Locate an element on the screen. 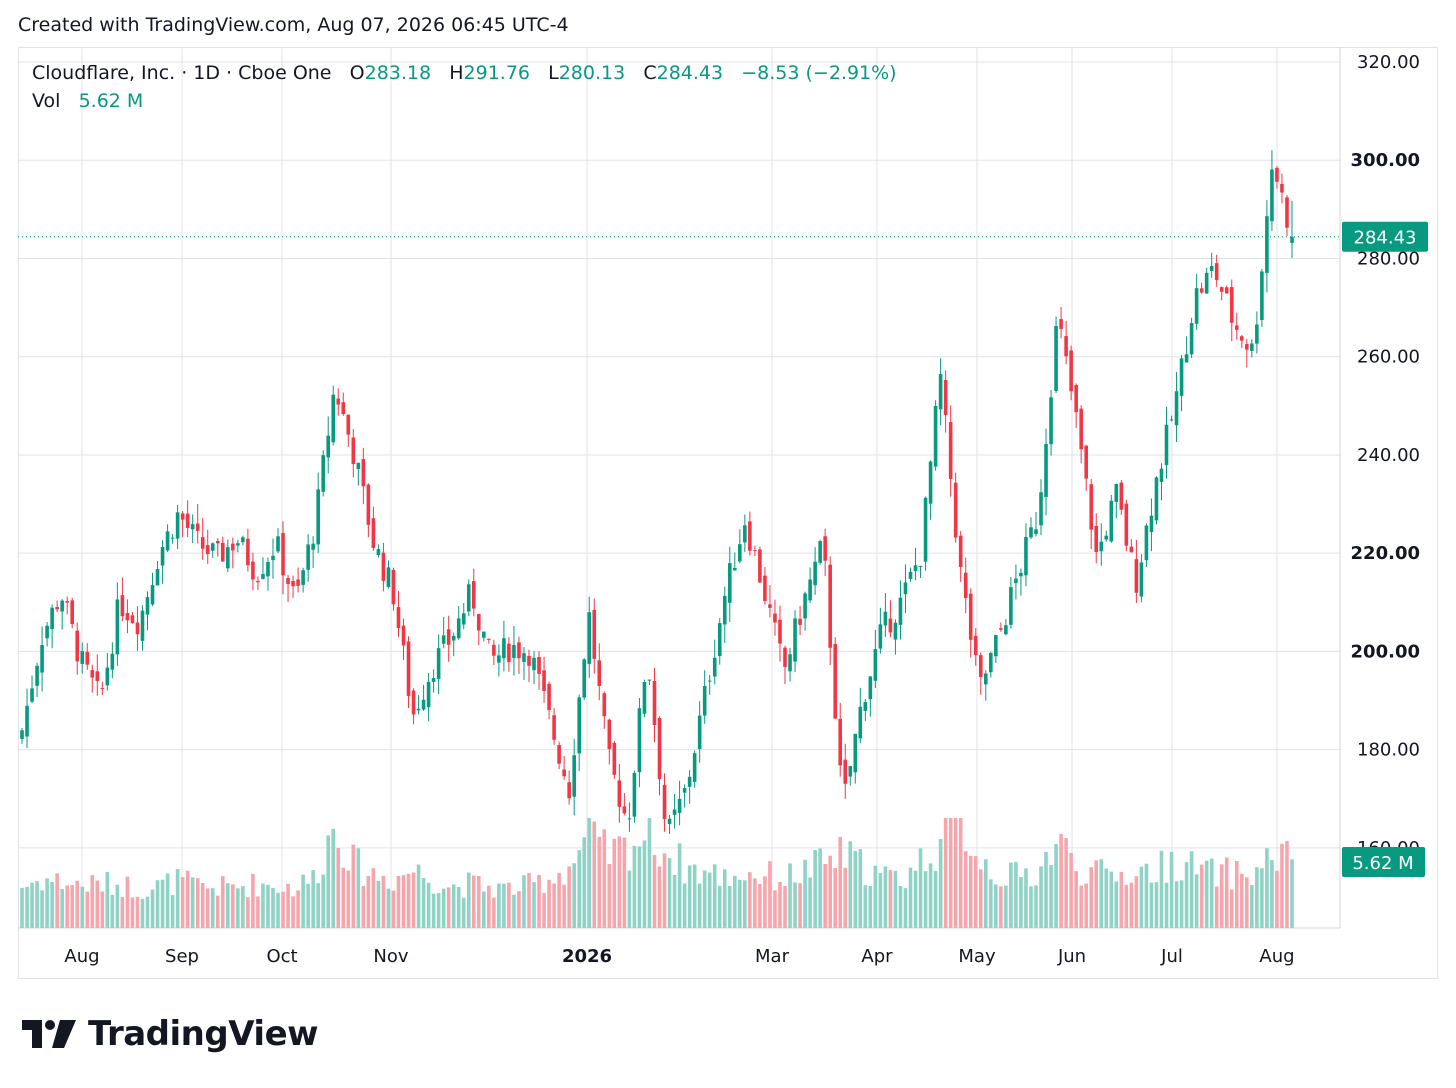 Image resolution: width=1456 pixels, height=1088 pixels. legend-low: 280.13 is located at coordinates (592, 73).